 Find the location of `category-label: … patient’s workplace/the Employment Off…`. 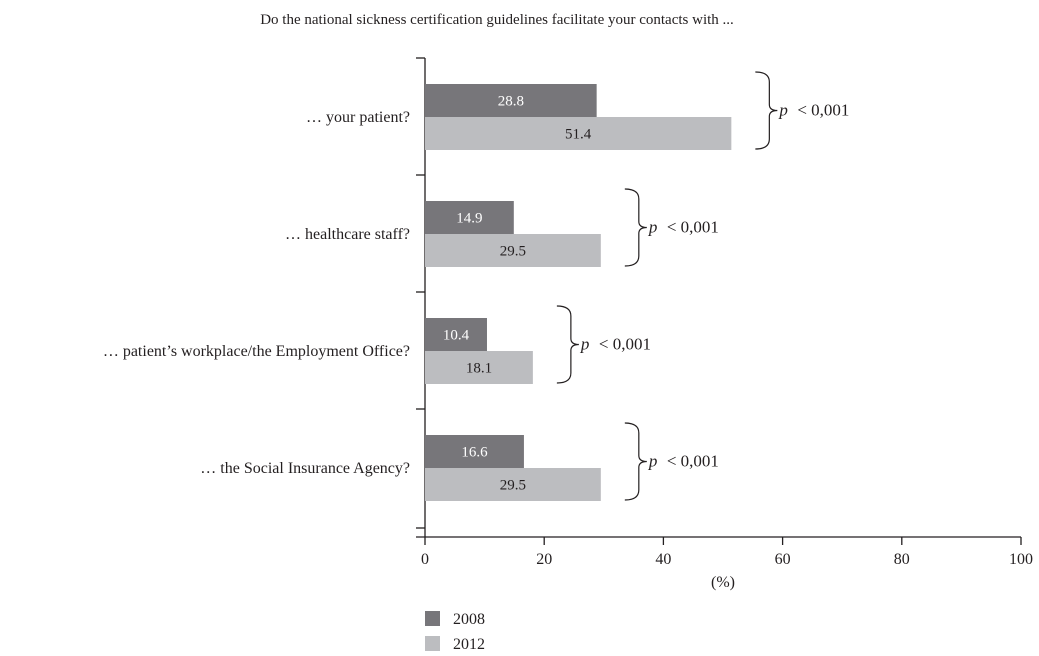

category-label: … patient’s workplace/the Employment Off… is located at coordinates (256, 351).